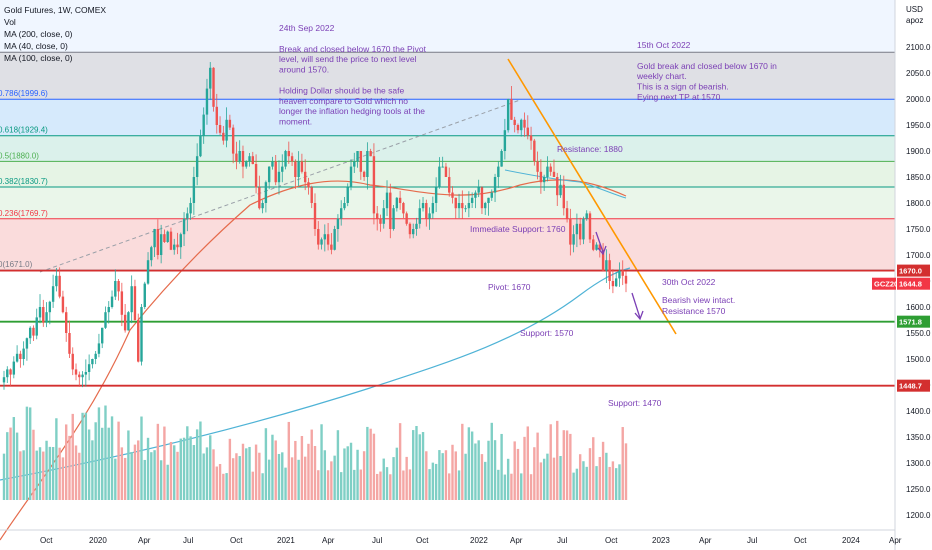  Describe the element at coordinates (918, 333) in the screenshot. I see `price-tick: 1550.0` at that location.